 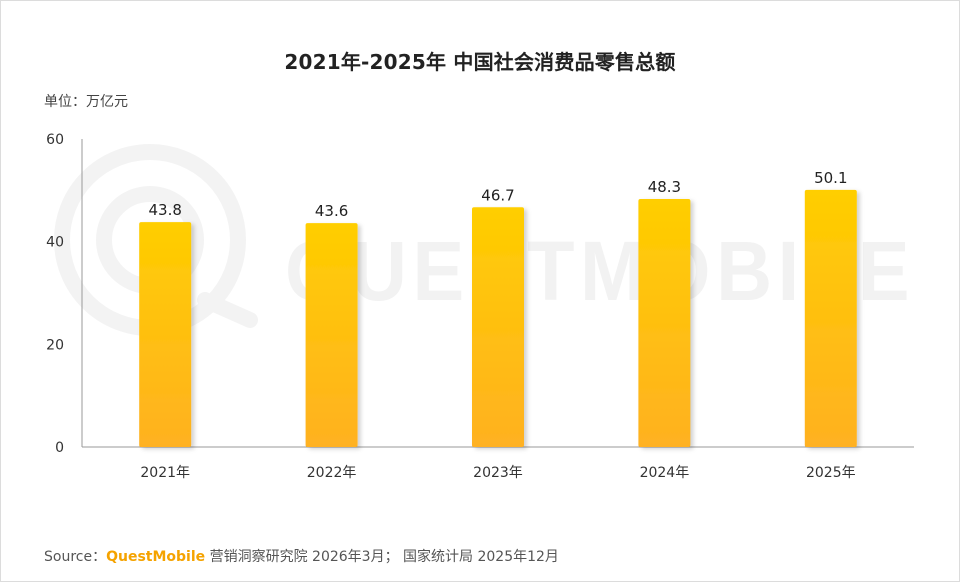 I want to click on x-tick-label: 2023年, so click(x=498, y=473).